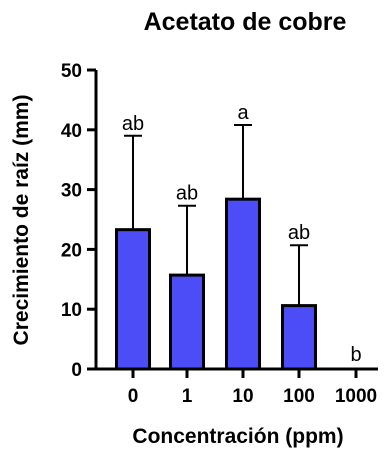 This screenshot has width=390, height=449. What do you see at coordinates (187, 396) in the screenshot?
I see `x-tick-label: 1` at bounding box center [187, 396].